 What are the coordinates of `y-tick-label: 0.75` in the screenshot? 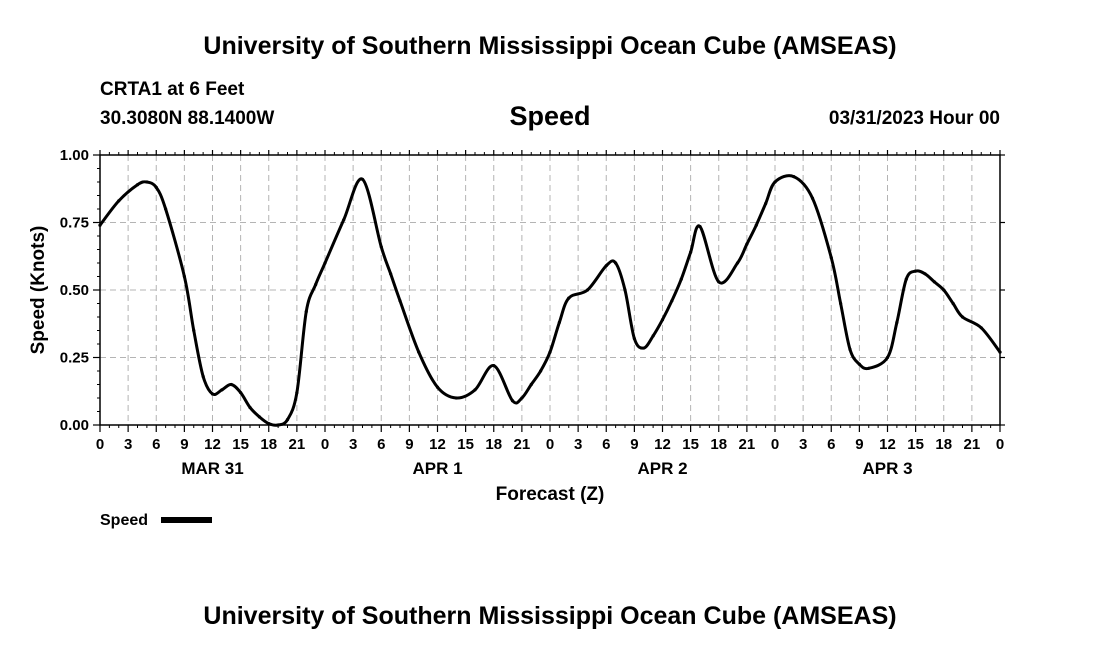 It's located at (74, 223).